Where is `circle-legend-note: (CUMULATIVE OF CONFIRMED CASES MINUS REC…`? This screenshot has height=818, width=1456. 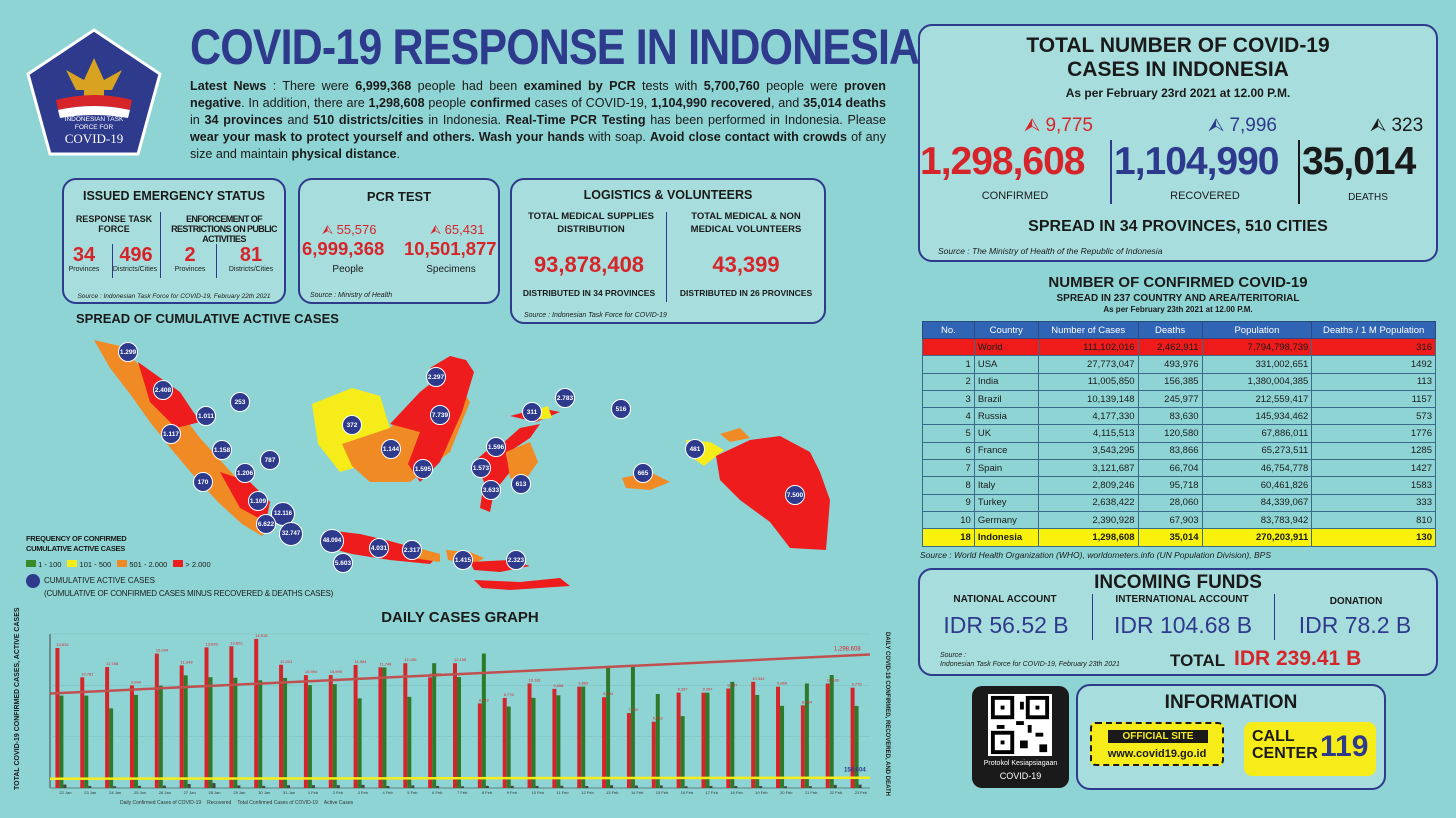 circle-legend-note: (CUMULATIVE OF CONFIRMED CASES MINUS REC… is located at coordinates (189, 593).